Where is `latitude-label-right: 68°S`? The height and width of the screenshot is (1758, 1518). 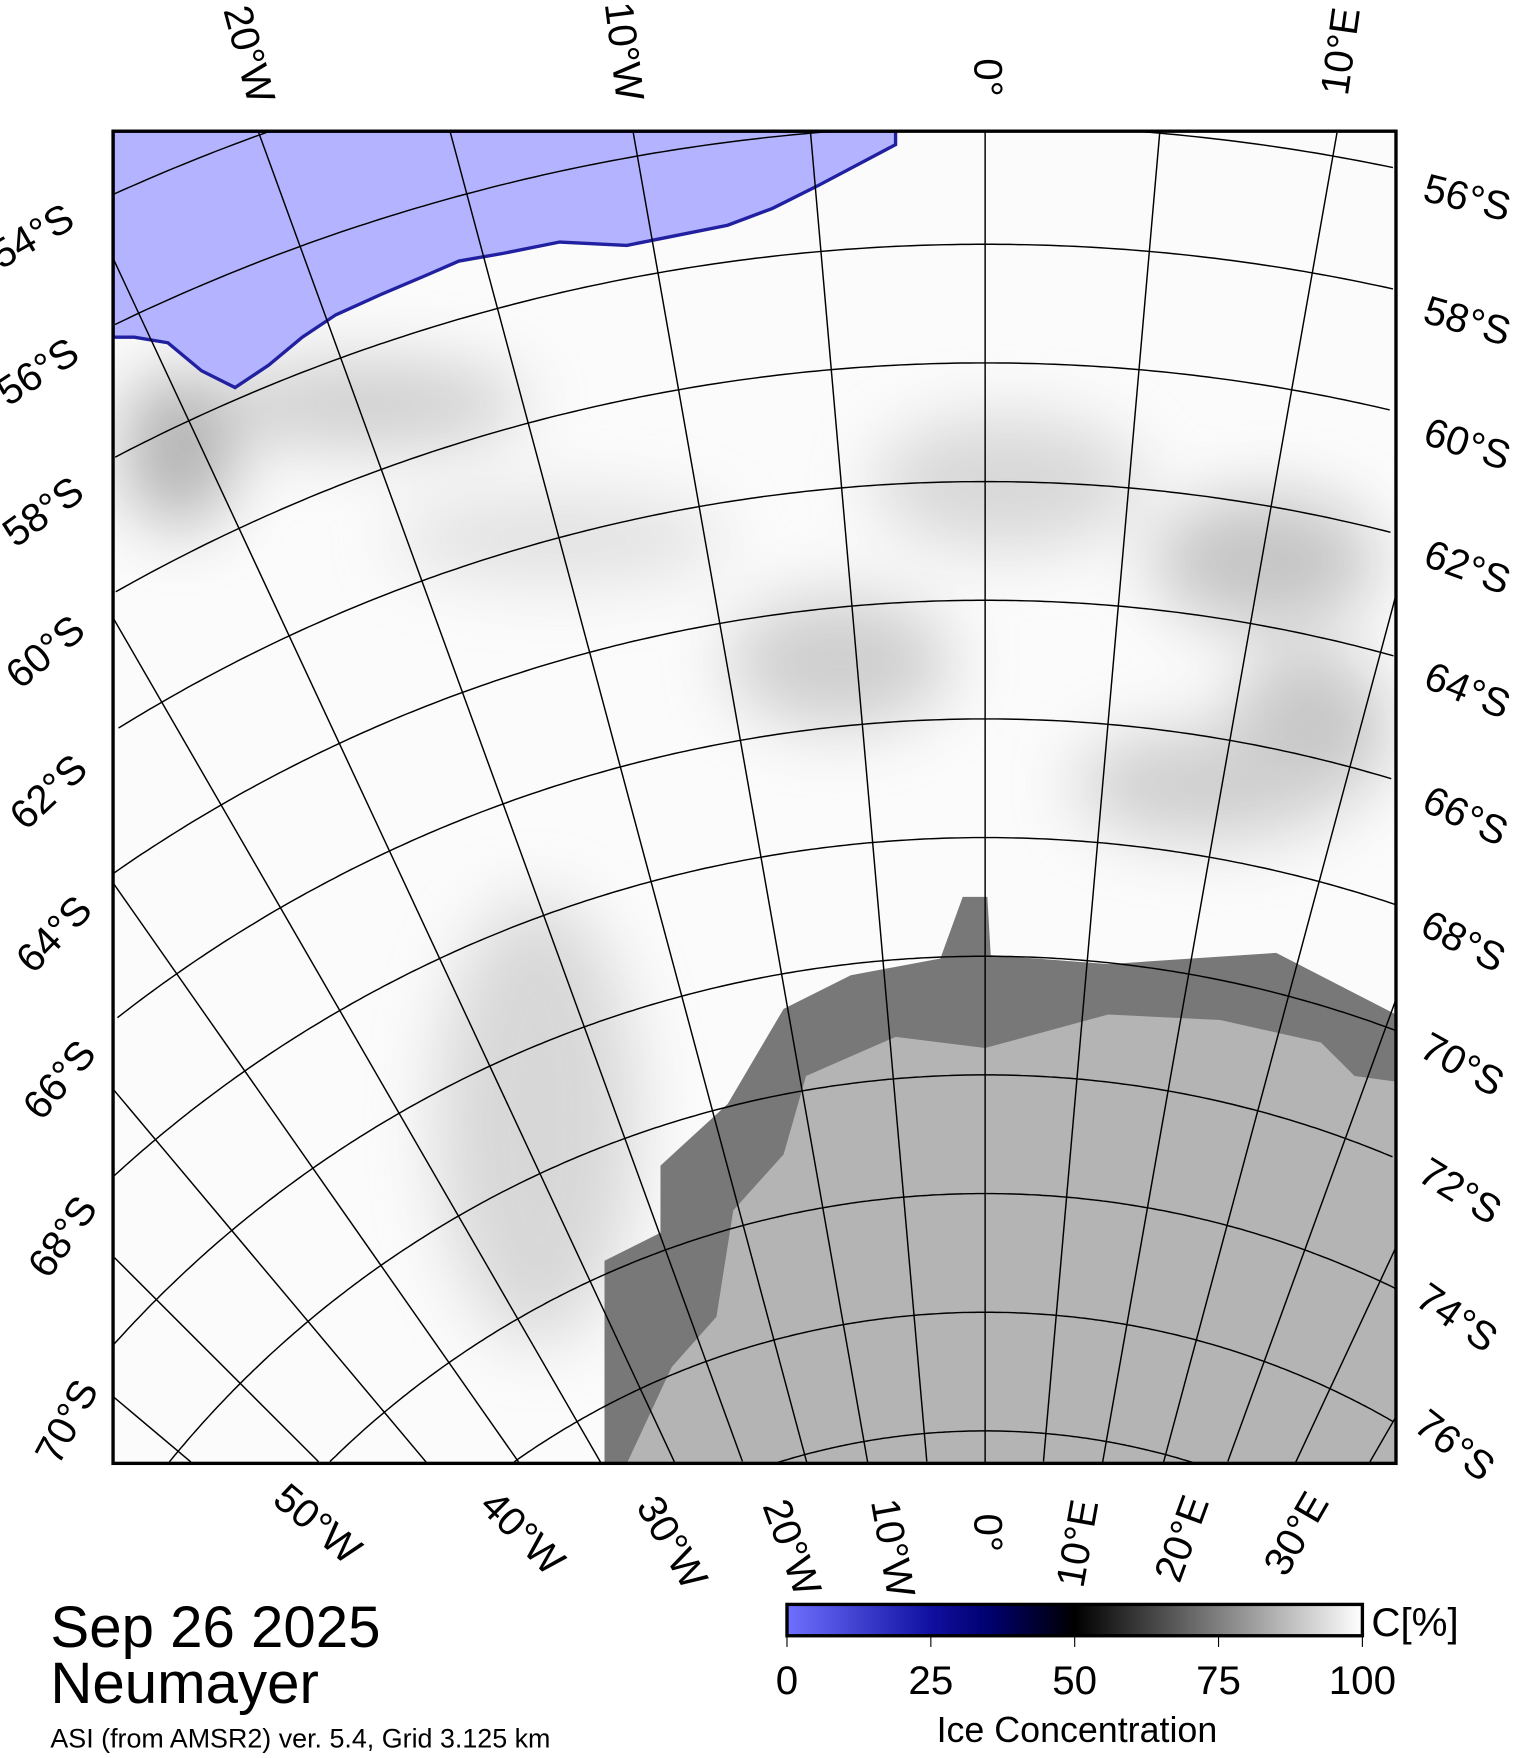 latitude-label-right: 68°S is located at coordinates (1463, 941).